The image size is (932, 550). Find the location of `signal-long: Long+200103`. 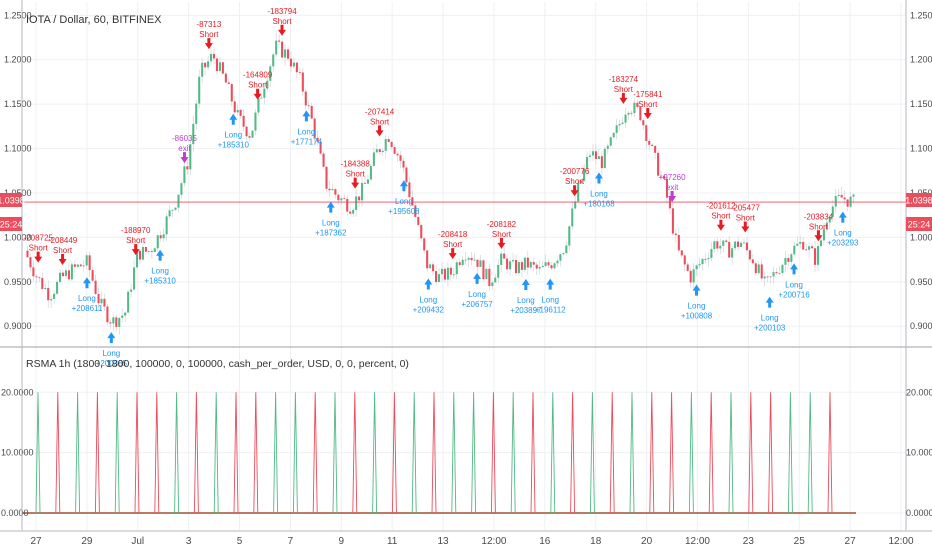

signal-long: Long+200103 is located at coordinates (770, 314).